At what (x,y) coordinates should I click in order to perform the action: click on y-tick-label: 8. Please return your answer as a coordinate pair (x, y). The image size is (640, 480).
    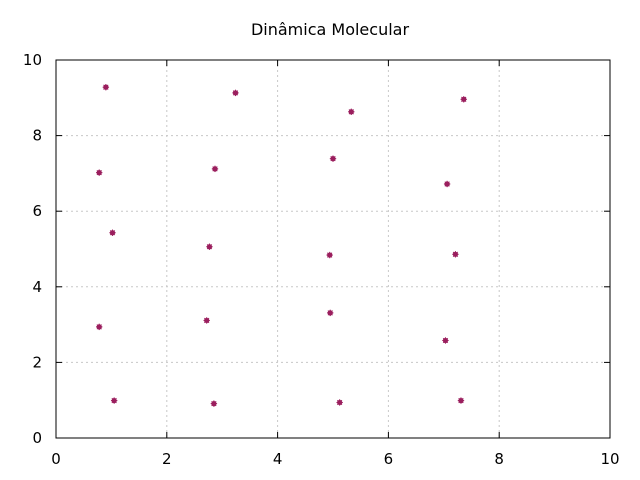
    Looking at the image, I should click on (37, 136).